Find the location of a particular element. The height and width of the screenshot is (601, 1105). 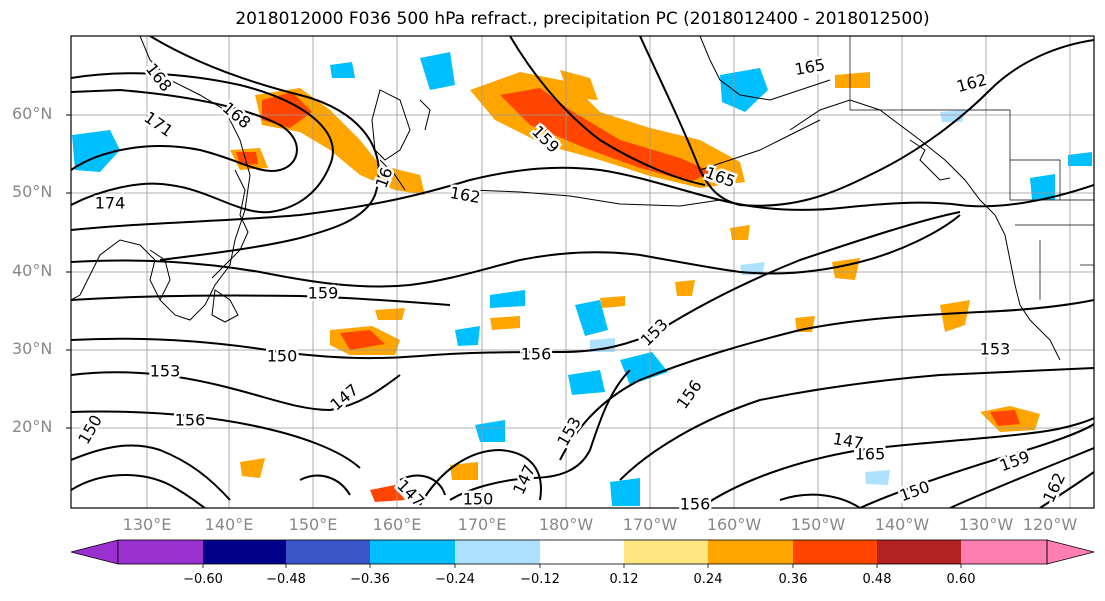

colorbar-tick-label: −0.12 is located at coordinates (540, 579).